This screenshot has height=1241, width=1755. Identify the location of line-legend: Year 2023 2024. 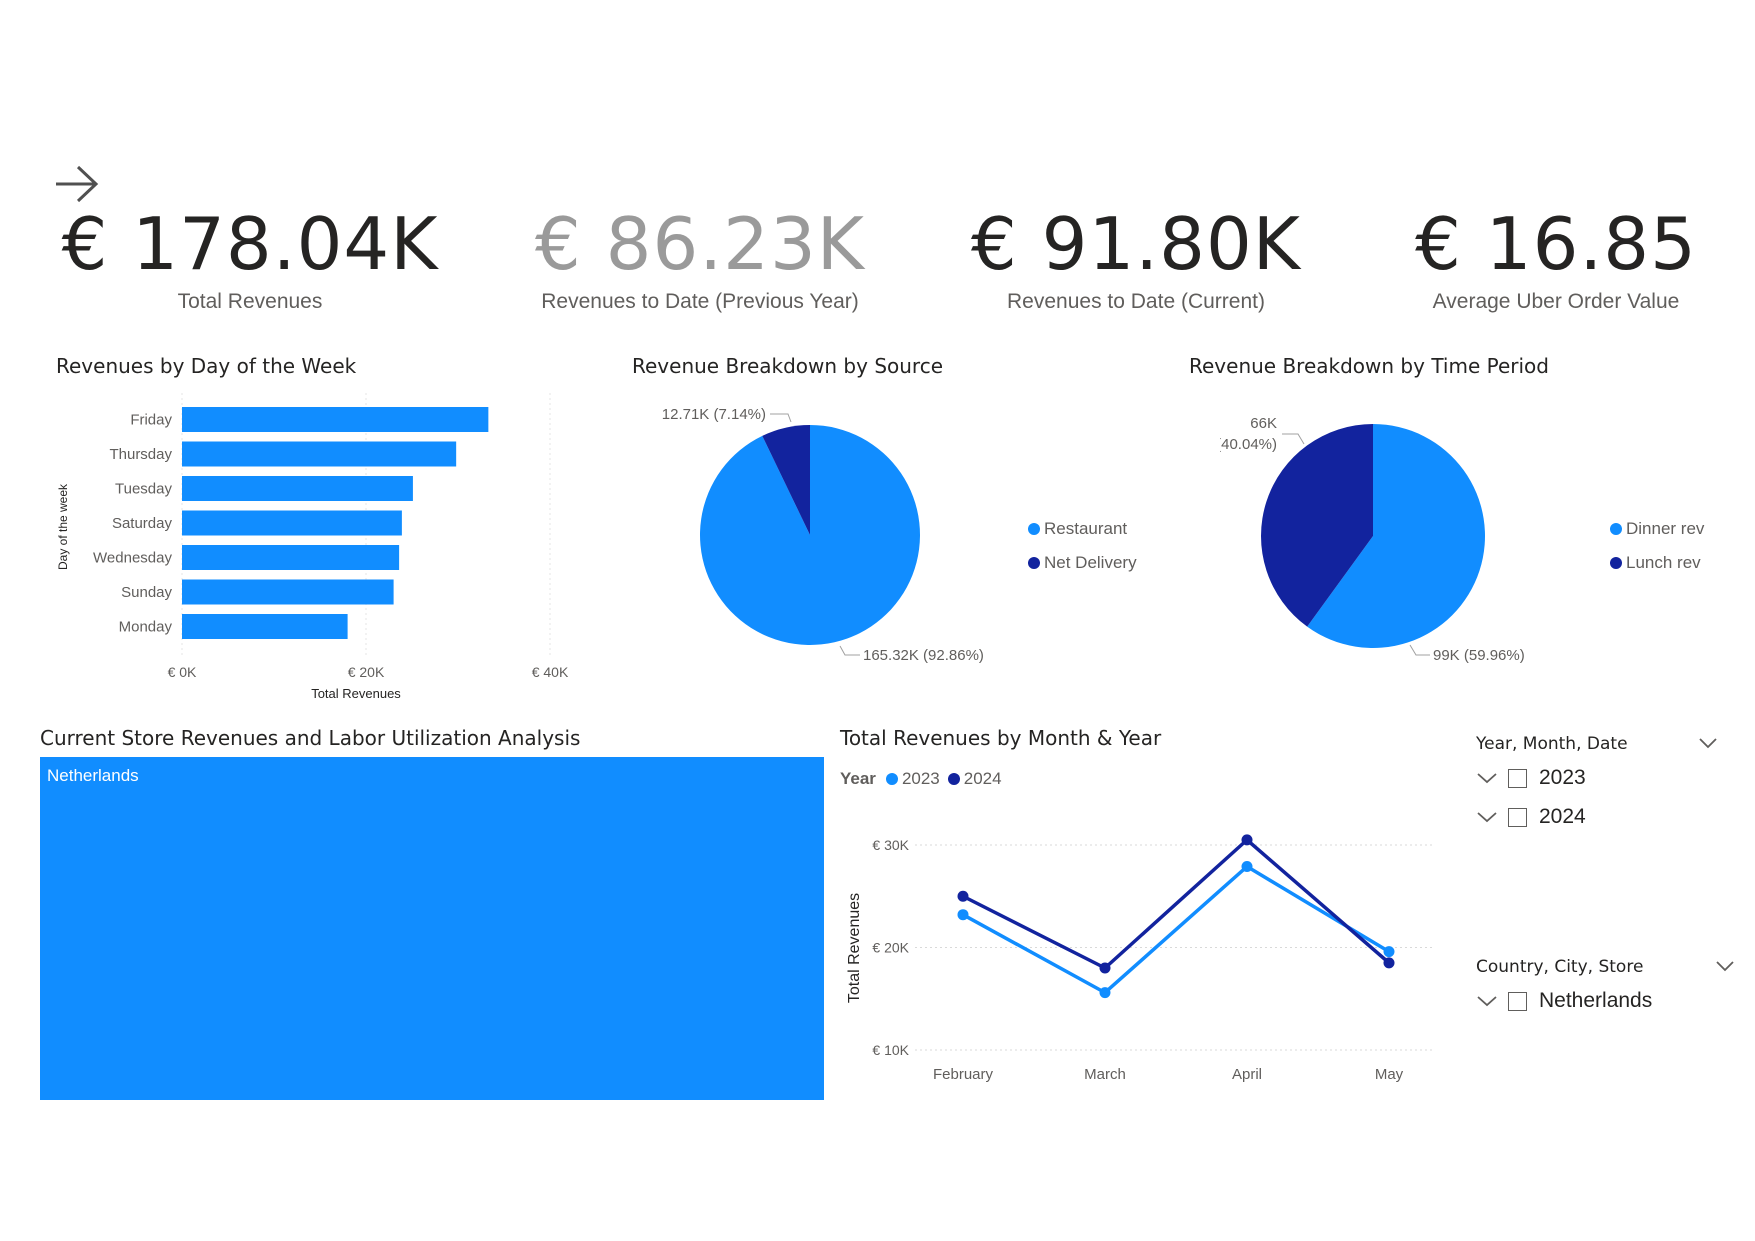
(921, 779).